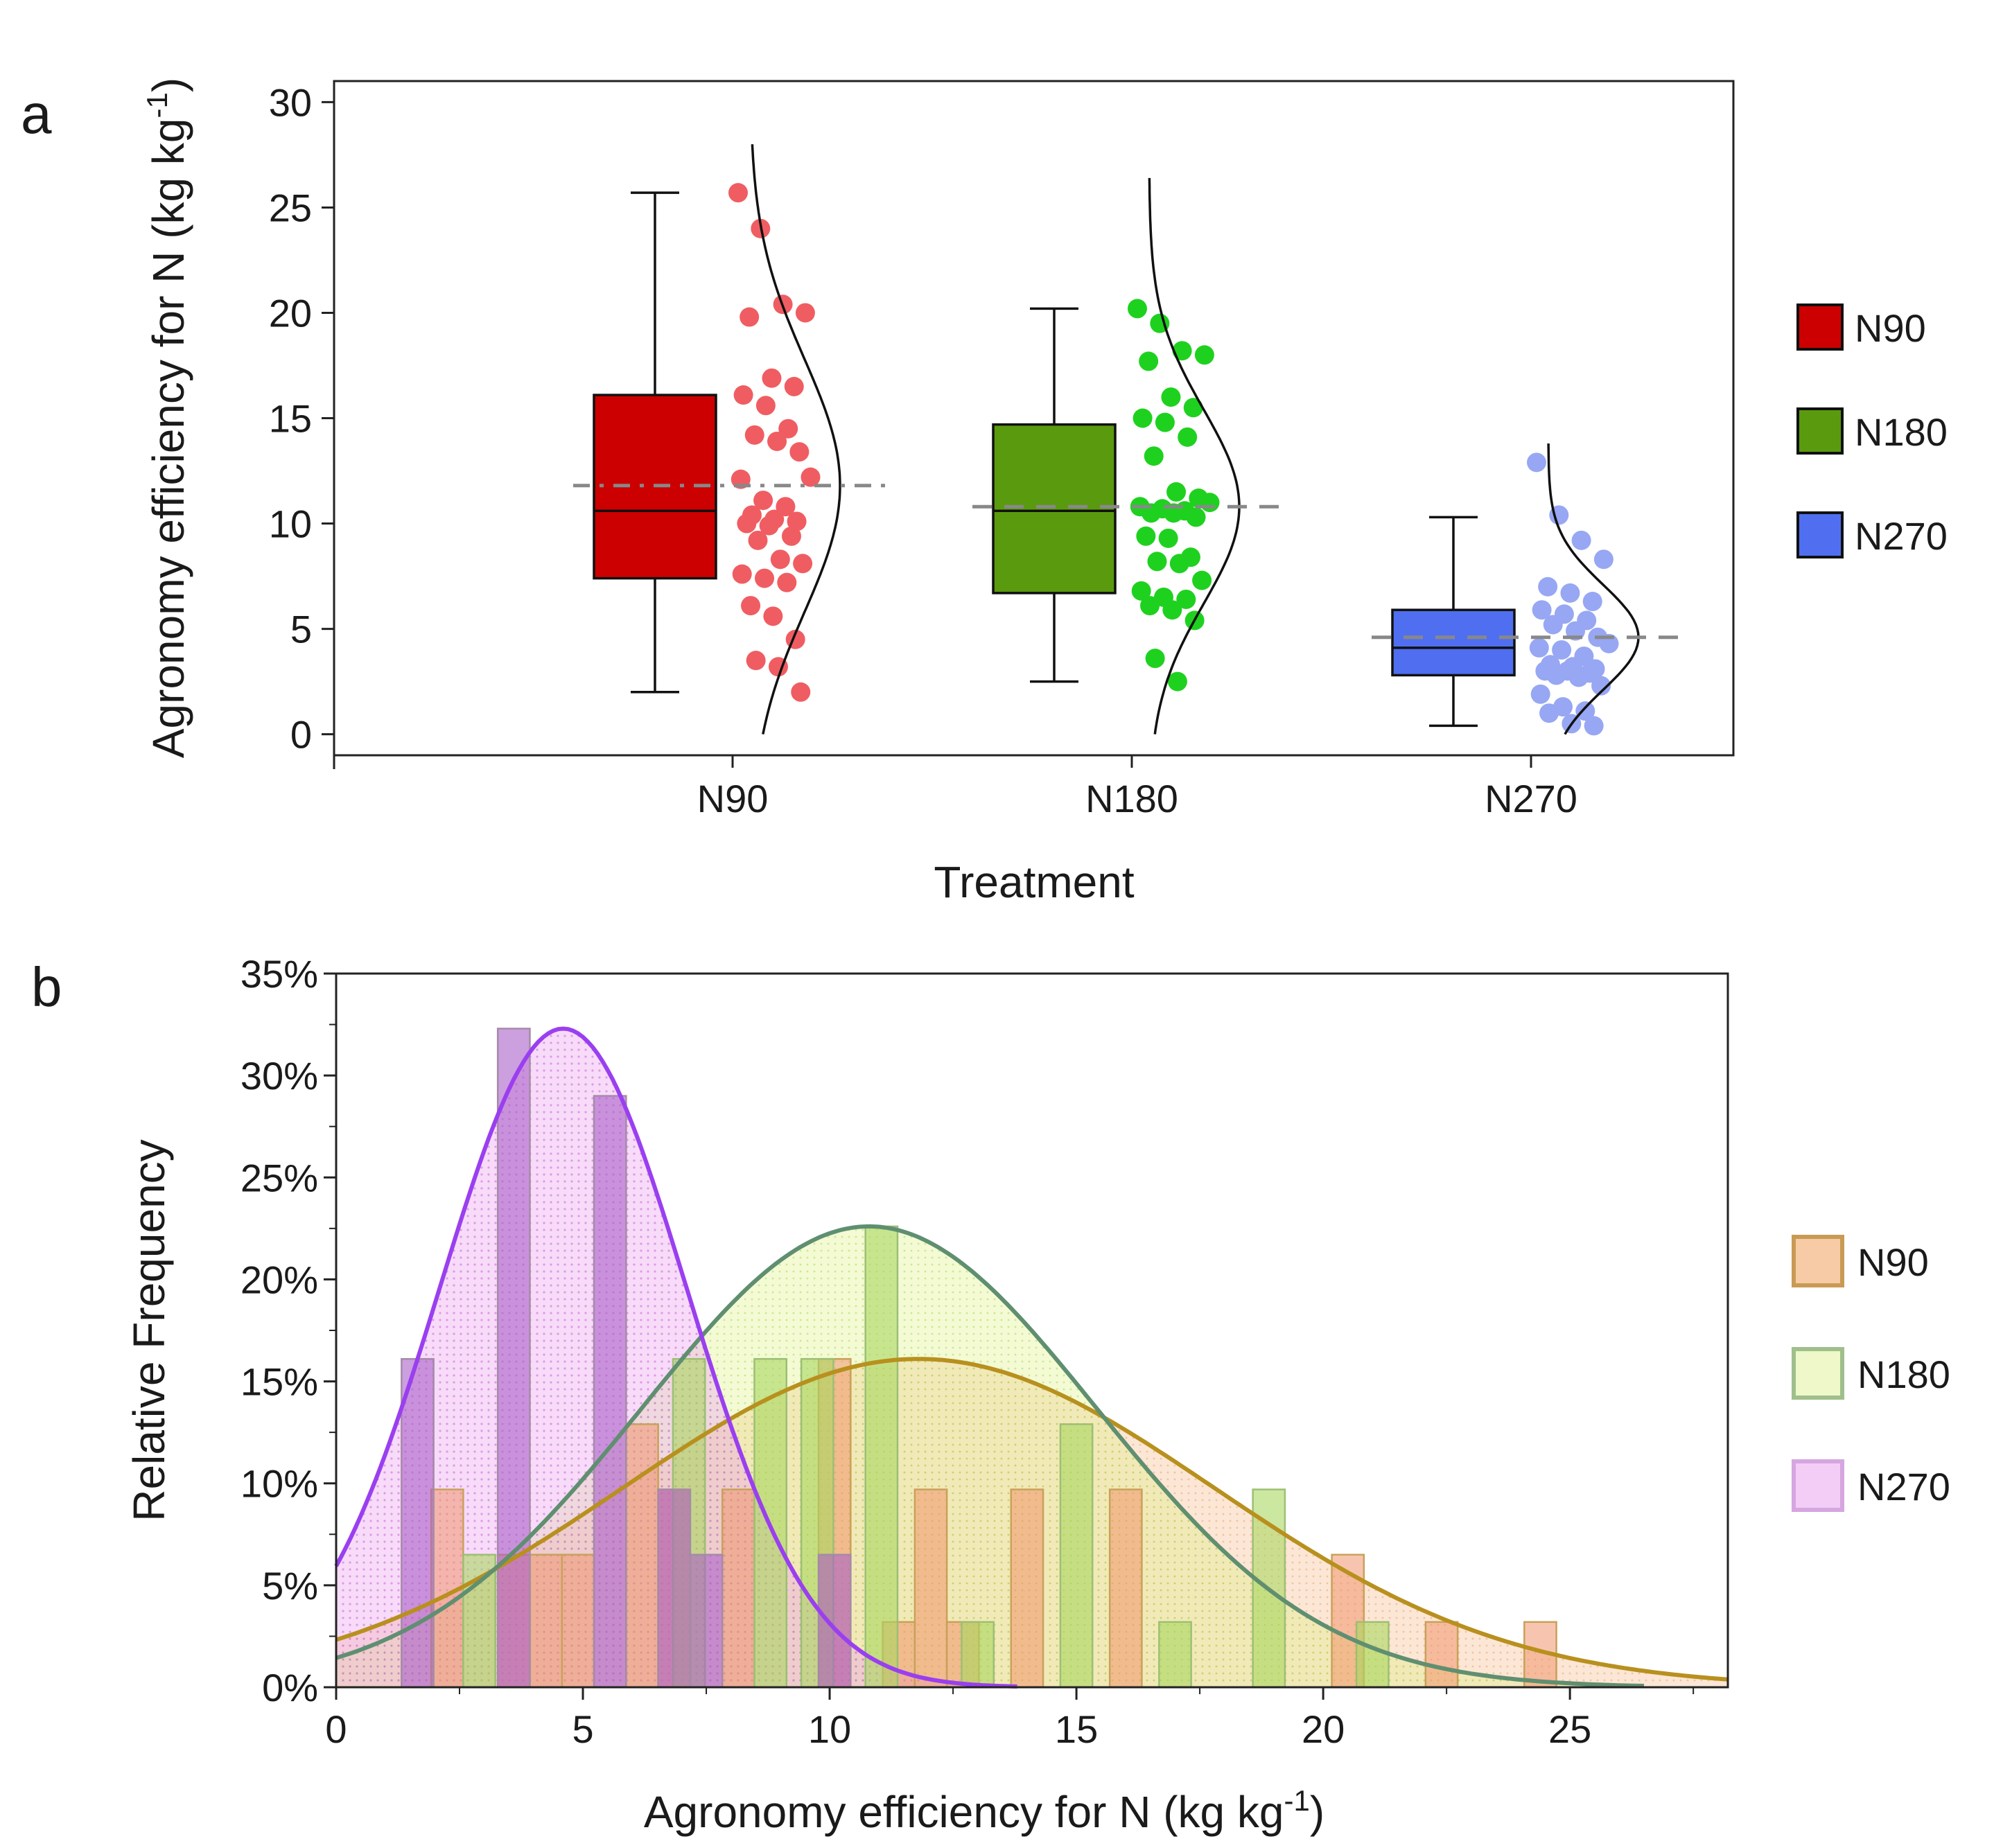 Image resolution: width=1994 pixels, height=1848 pixels. I want to click on panel-a-x-axis-title: Treatment, so click(1034, 882).